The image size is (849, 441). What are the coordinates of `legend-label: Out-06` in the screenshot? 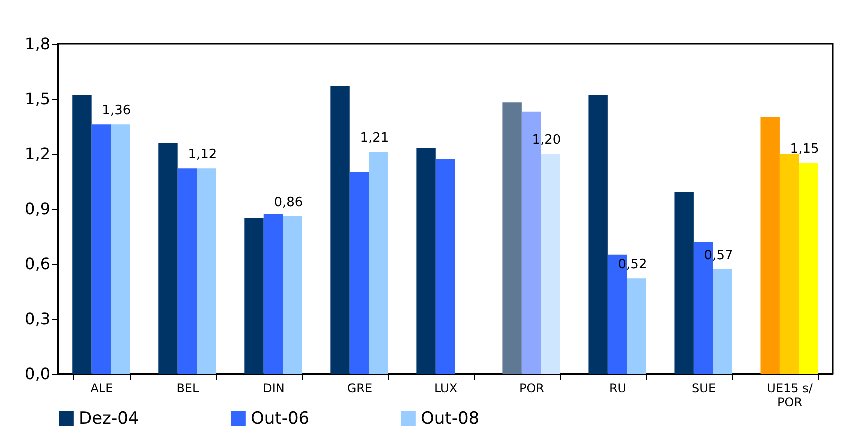 It's located at (280, 418).